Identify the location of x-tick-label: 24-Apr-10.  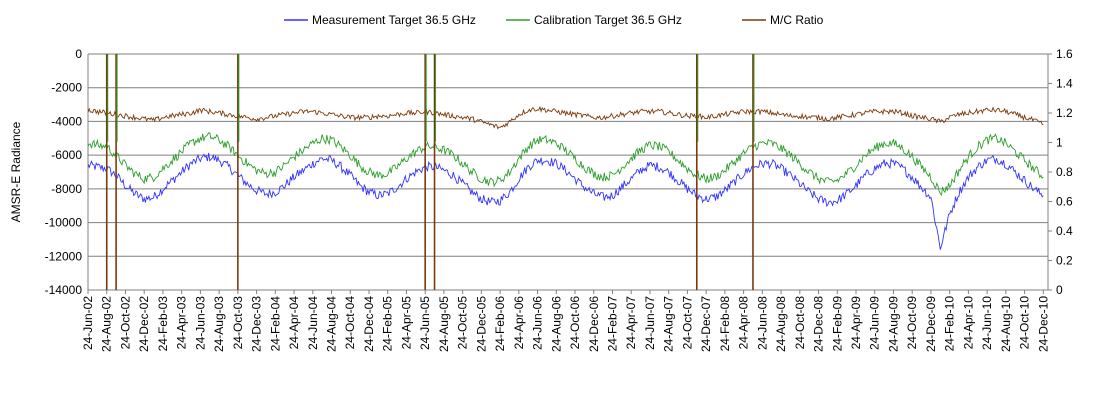
(968, 323).